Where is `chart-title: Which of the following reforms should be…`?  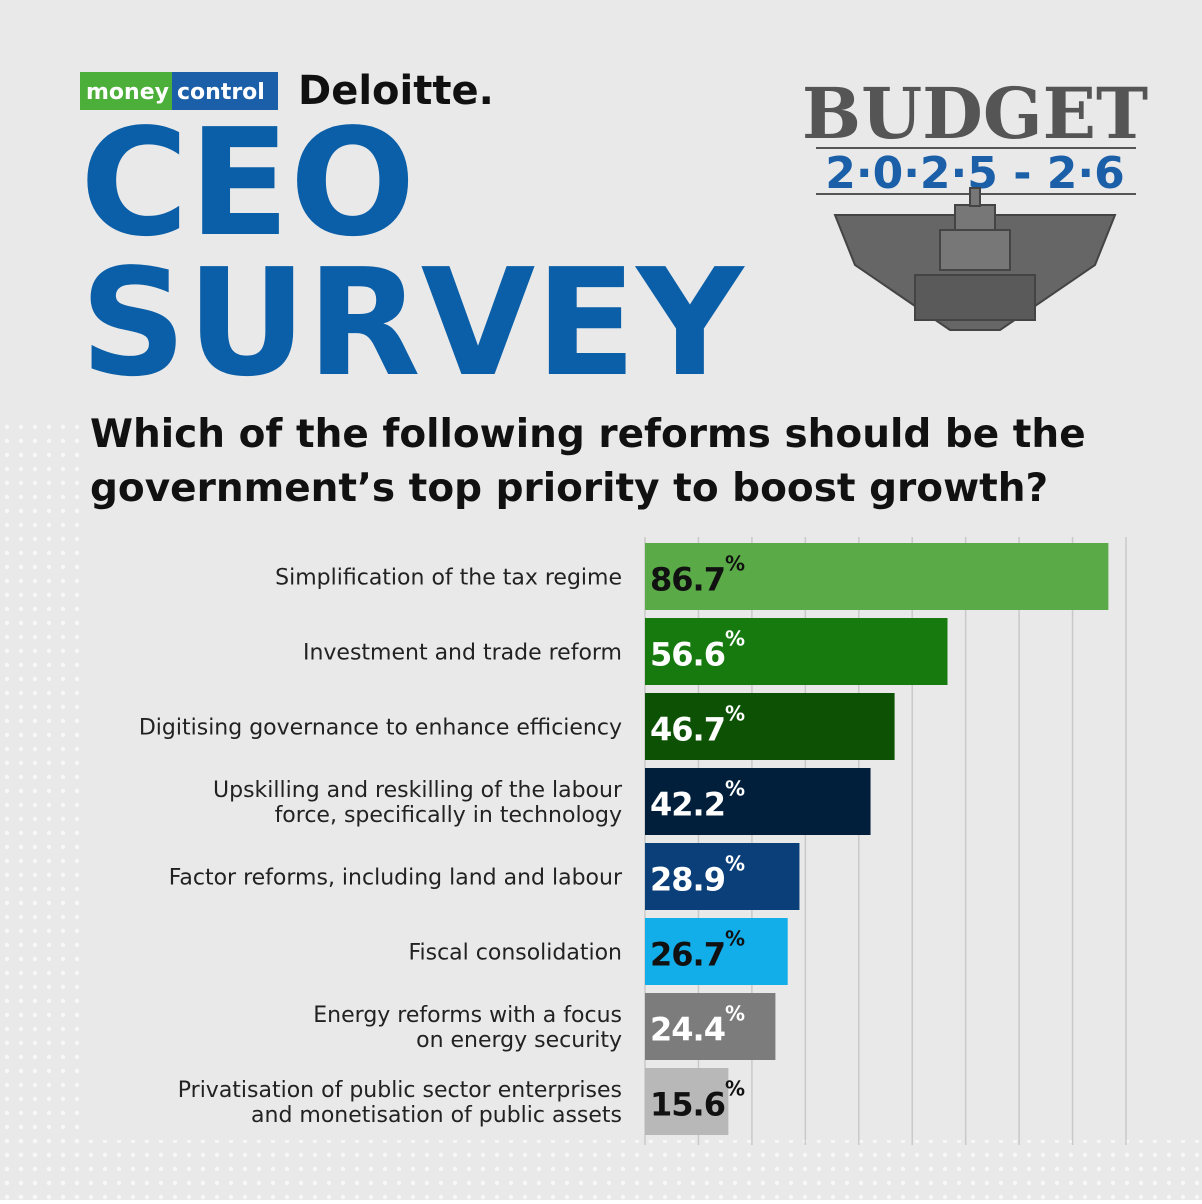
chart-title: Which of the following reforms should be… is located at coordinates (588, 434).